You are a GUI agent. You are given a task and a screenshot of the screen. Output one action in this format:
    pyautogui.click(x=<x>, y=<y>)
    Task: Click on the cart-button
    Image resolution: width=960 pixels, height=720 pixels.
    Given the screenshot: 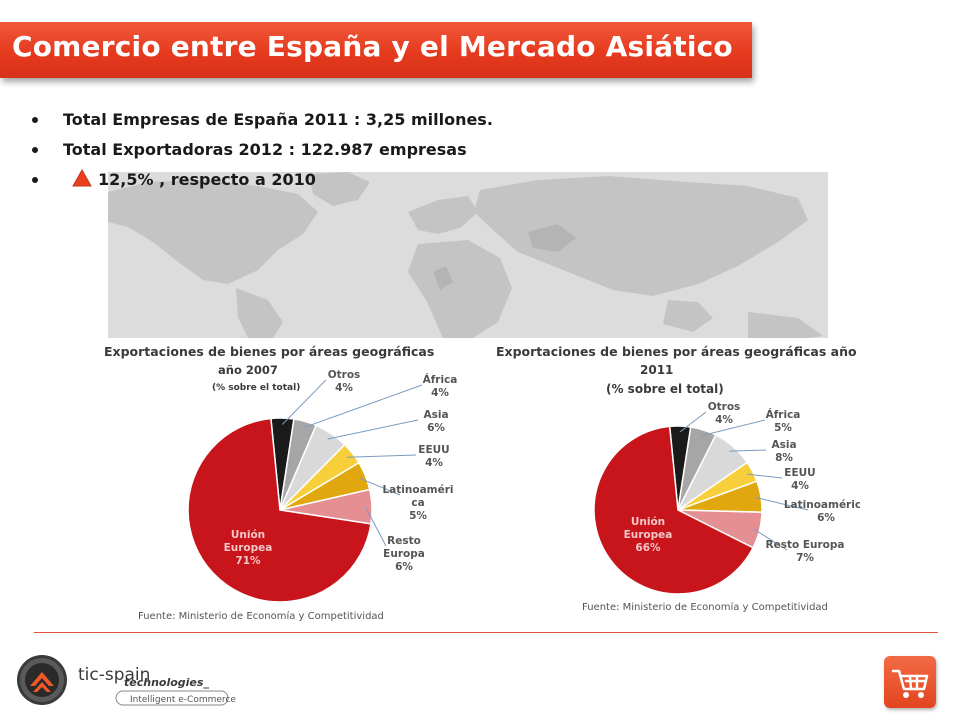 What is the action you would take?
    pyautogui.click(x=910, y=682)
    